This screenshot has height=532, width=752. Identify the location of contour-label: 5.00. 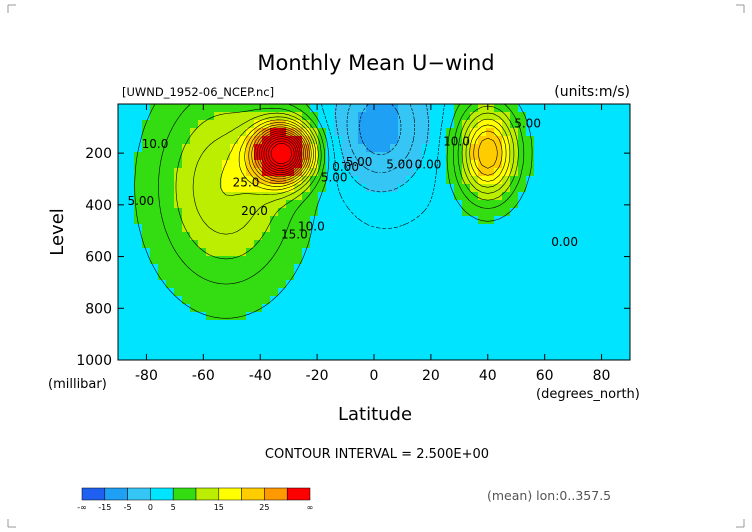
(140, 201).